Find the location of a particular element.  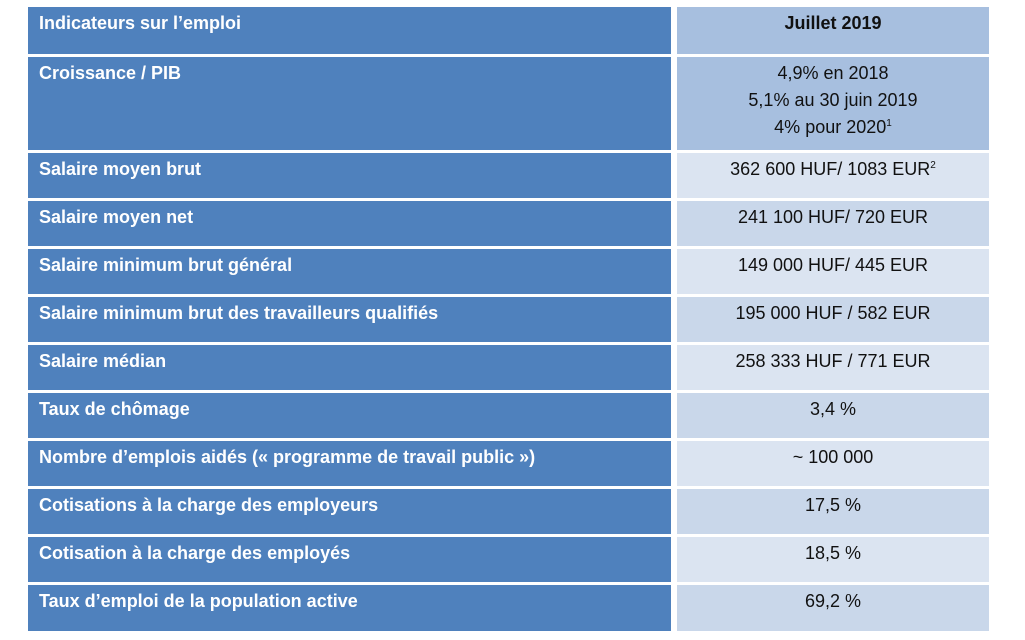

row-value-cell: 362 600 HUF/ 1083 EUR2 is located at coordinates (833, 177).